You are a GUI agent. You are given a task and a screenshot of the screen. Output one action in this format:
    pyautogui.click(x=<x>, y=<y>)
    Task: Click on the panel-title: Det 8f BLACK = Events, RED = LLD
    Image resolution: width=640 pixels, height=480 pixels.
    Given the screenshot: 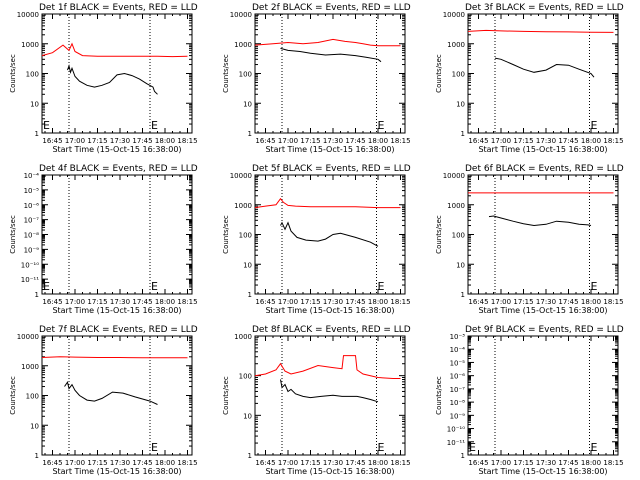 What is the action you would take?
    pyautogui.click(x=331, y=330)
    